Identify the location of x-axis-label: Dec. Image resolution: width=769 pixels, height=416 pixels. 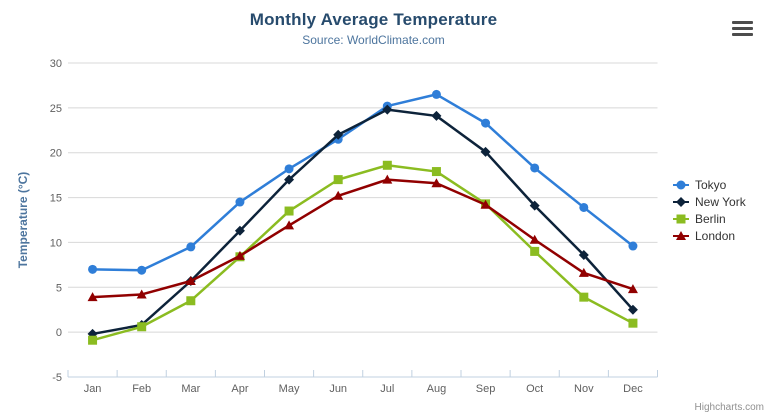
(633, 389).